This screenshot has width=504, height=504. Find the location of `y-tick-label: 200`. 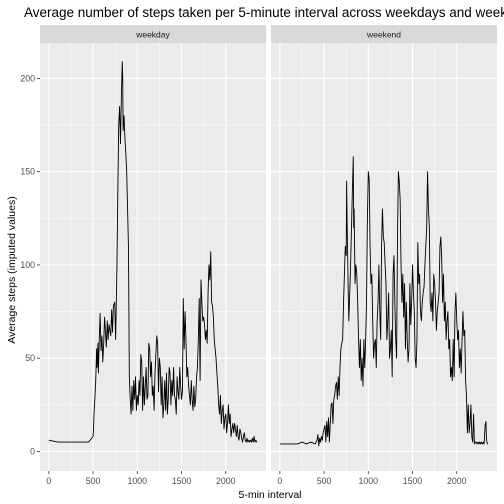

y-tick-label: 200 is located at coordinates (27, 78).